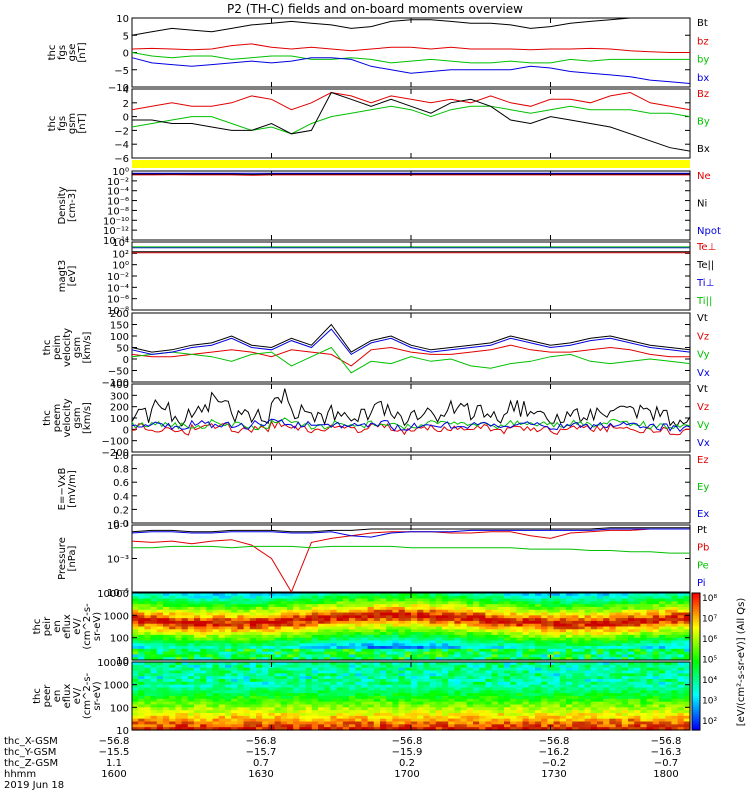 This screenshot has height=800, width=750. What do you see at coordinates (62, 52) in the screenshot?
I see `y-axis-label: fgs` at bounding box center [62, 52].